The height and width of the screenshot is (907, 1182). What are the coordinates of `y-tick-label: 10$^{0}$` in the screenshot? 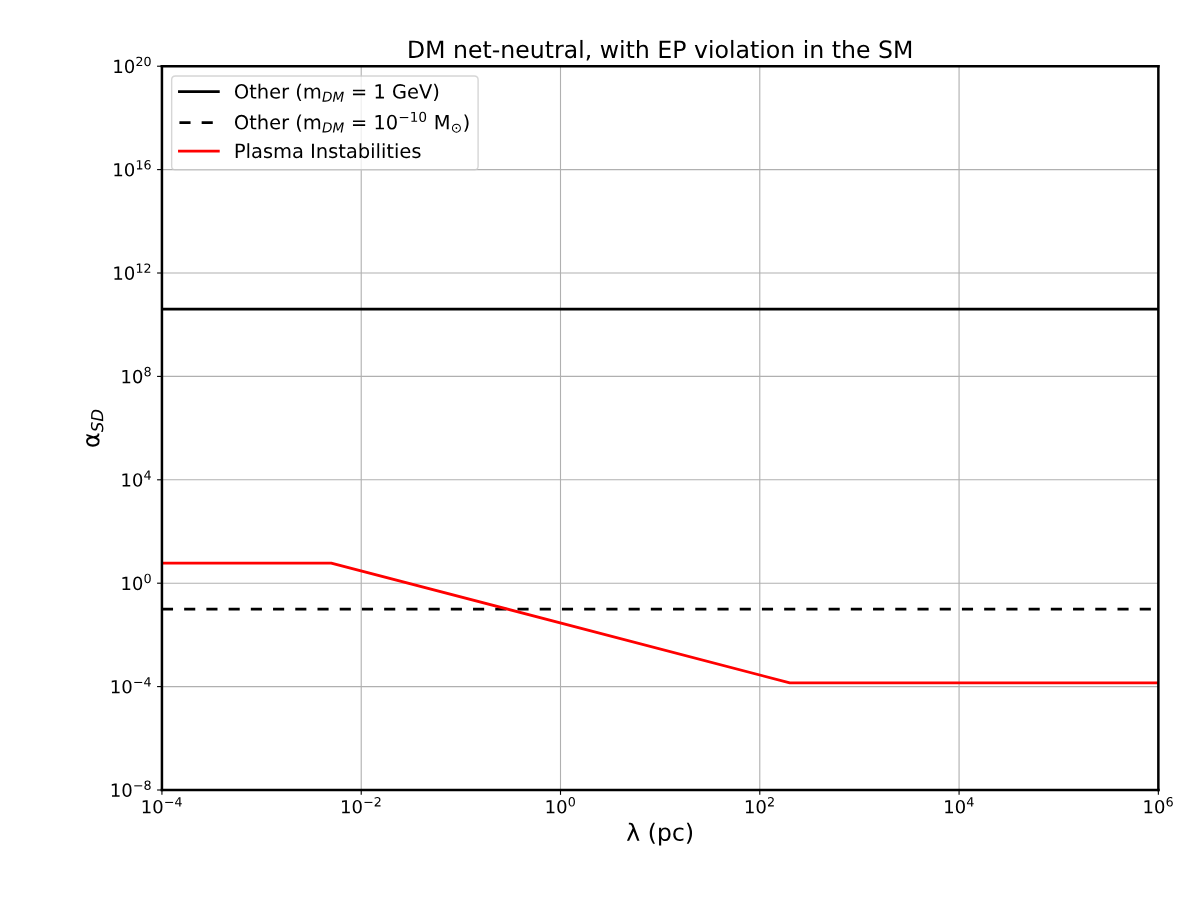 It's located at (136, 582).